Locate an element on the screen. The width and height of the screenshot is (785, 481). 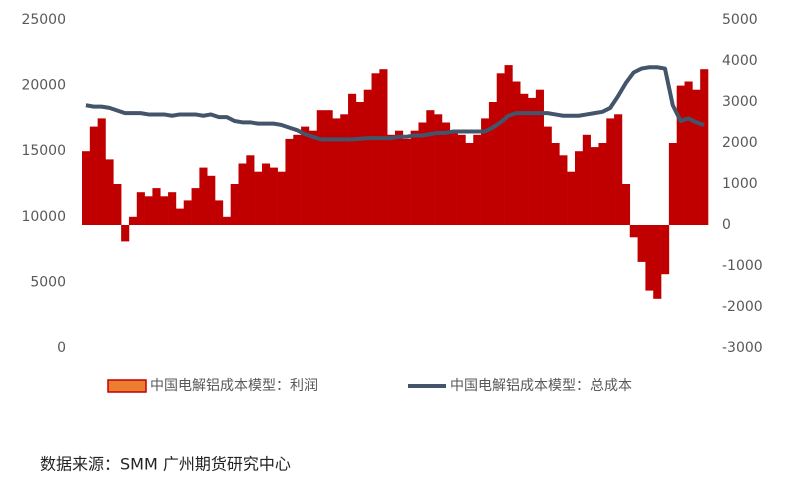
y-tick-label: 0 is located at coordinates (61, 348).